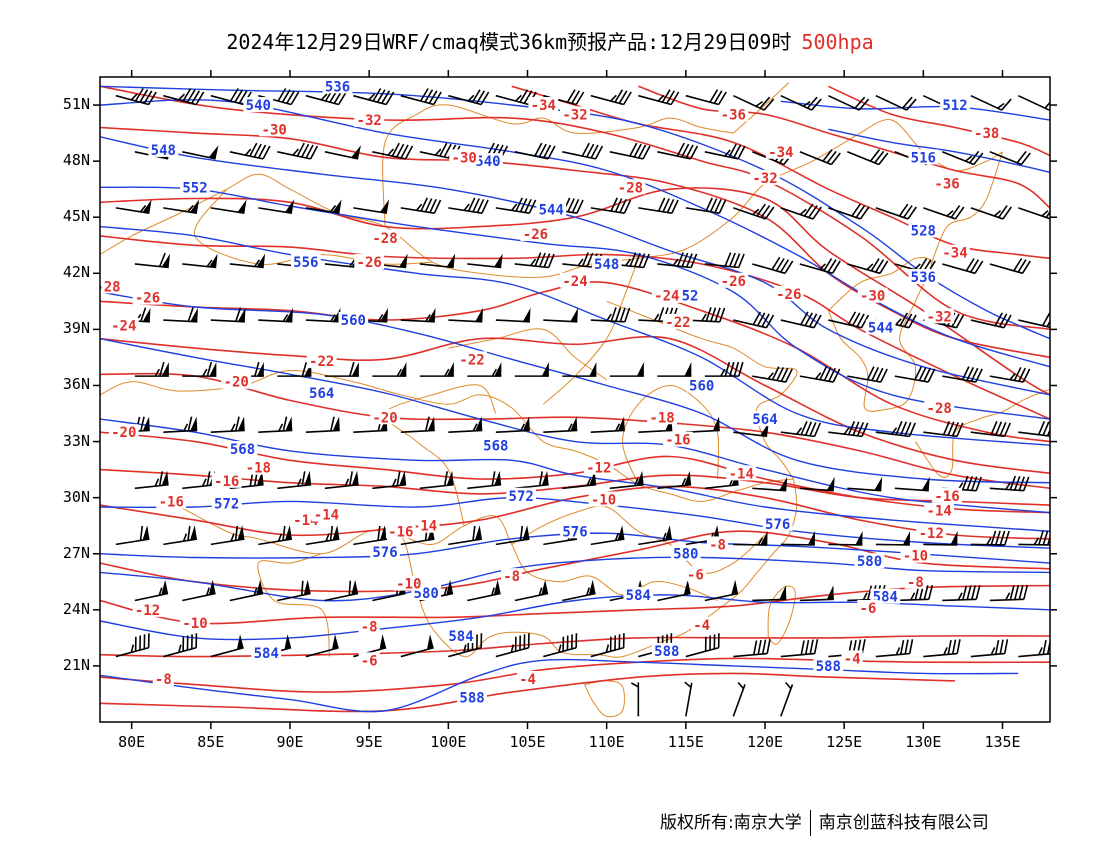 This screenshot has width=1100, height=850. What do you see at coordinates (574, 532) in the screenshot?
I see `height-contour-label: 576` at bounding box center [574, 532].